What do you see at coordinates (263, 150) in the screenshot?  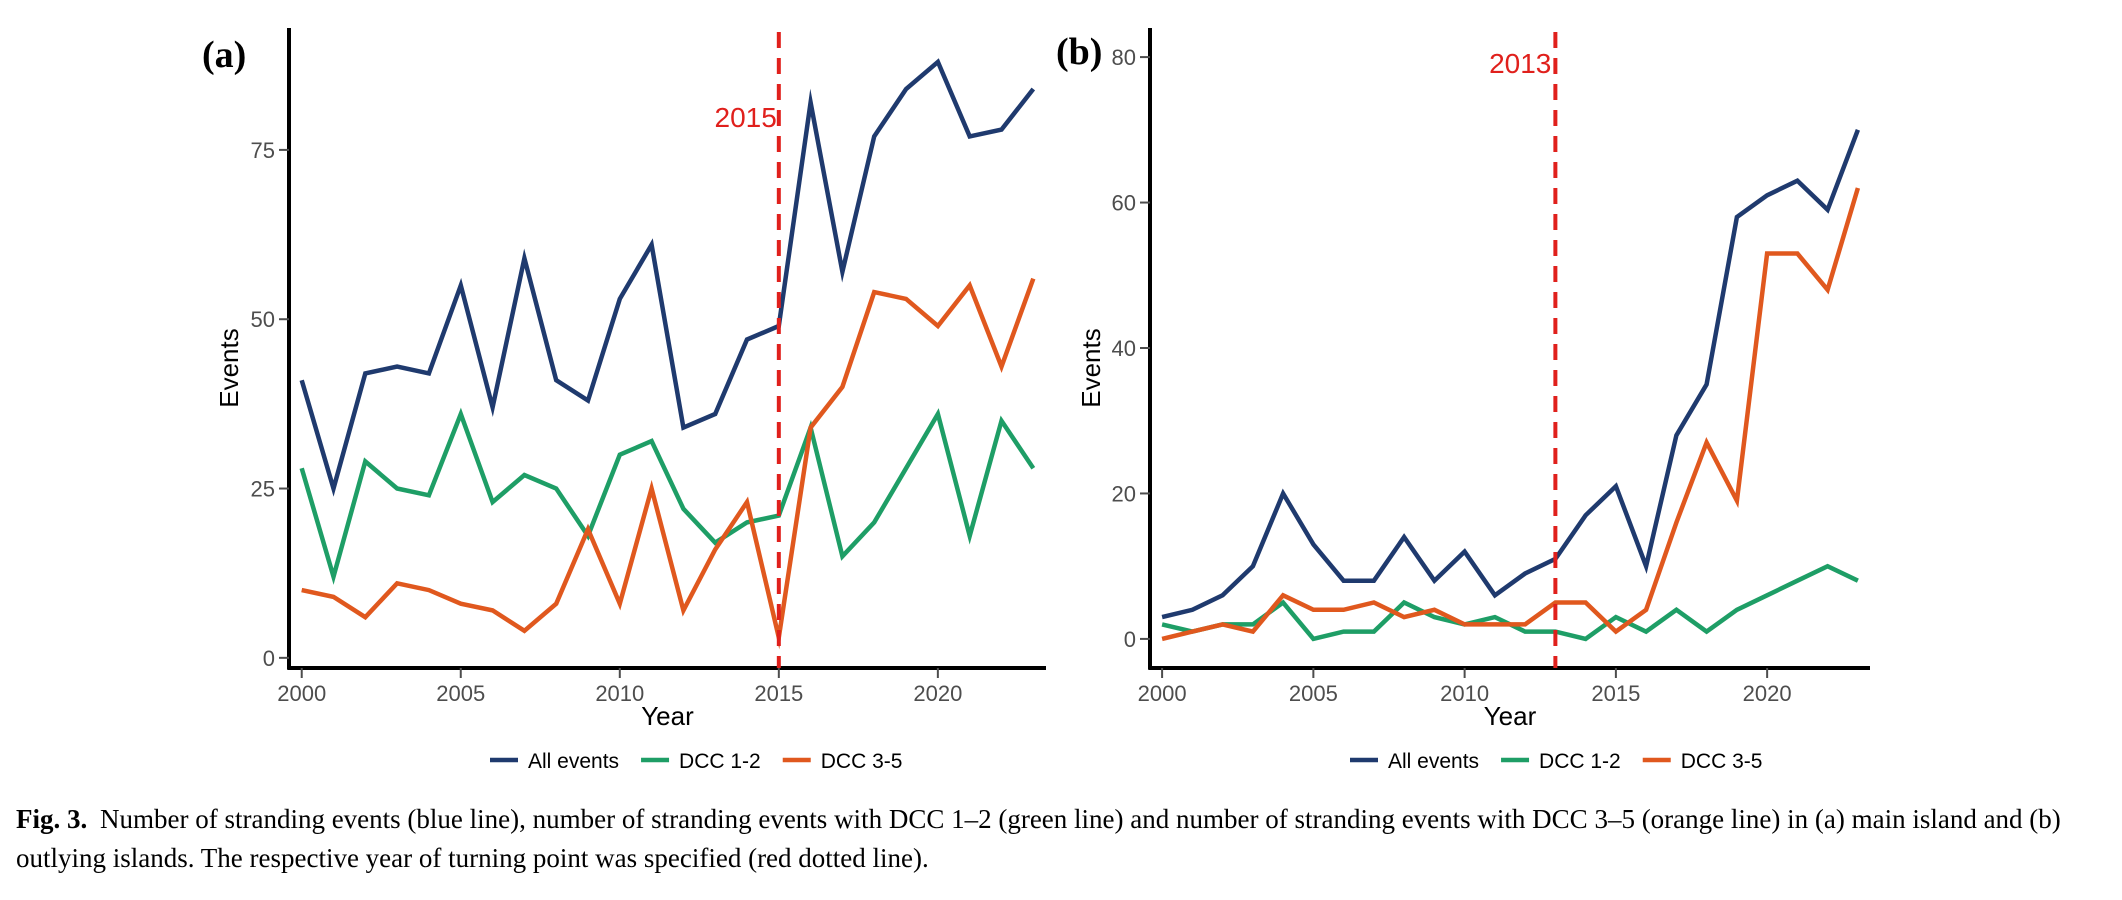 I see `panel-a-y-tick-label: 75` at bounding box center [263, 150].